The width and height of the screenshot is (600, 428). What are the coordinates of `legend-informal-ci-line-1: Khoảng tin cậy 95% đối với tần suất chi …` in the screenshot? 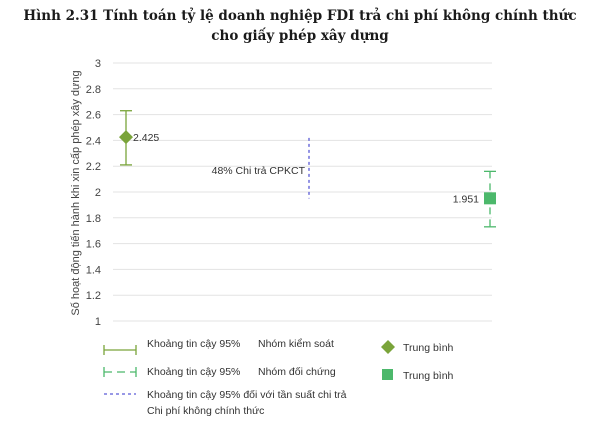 It's located at (247, 395).